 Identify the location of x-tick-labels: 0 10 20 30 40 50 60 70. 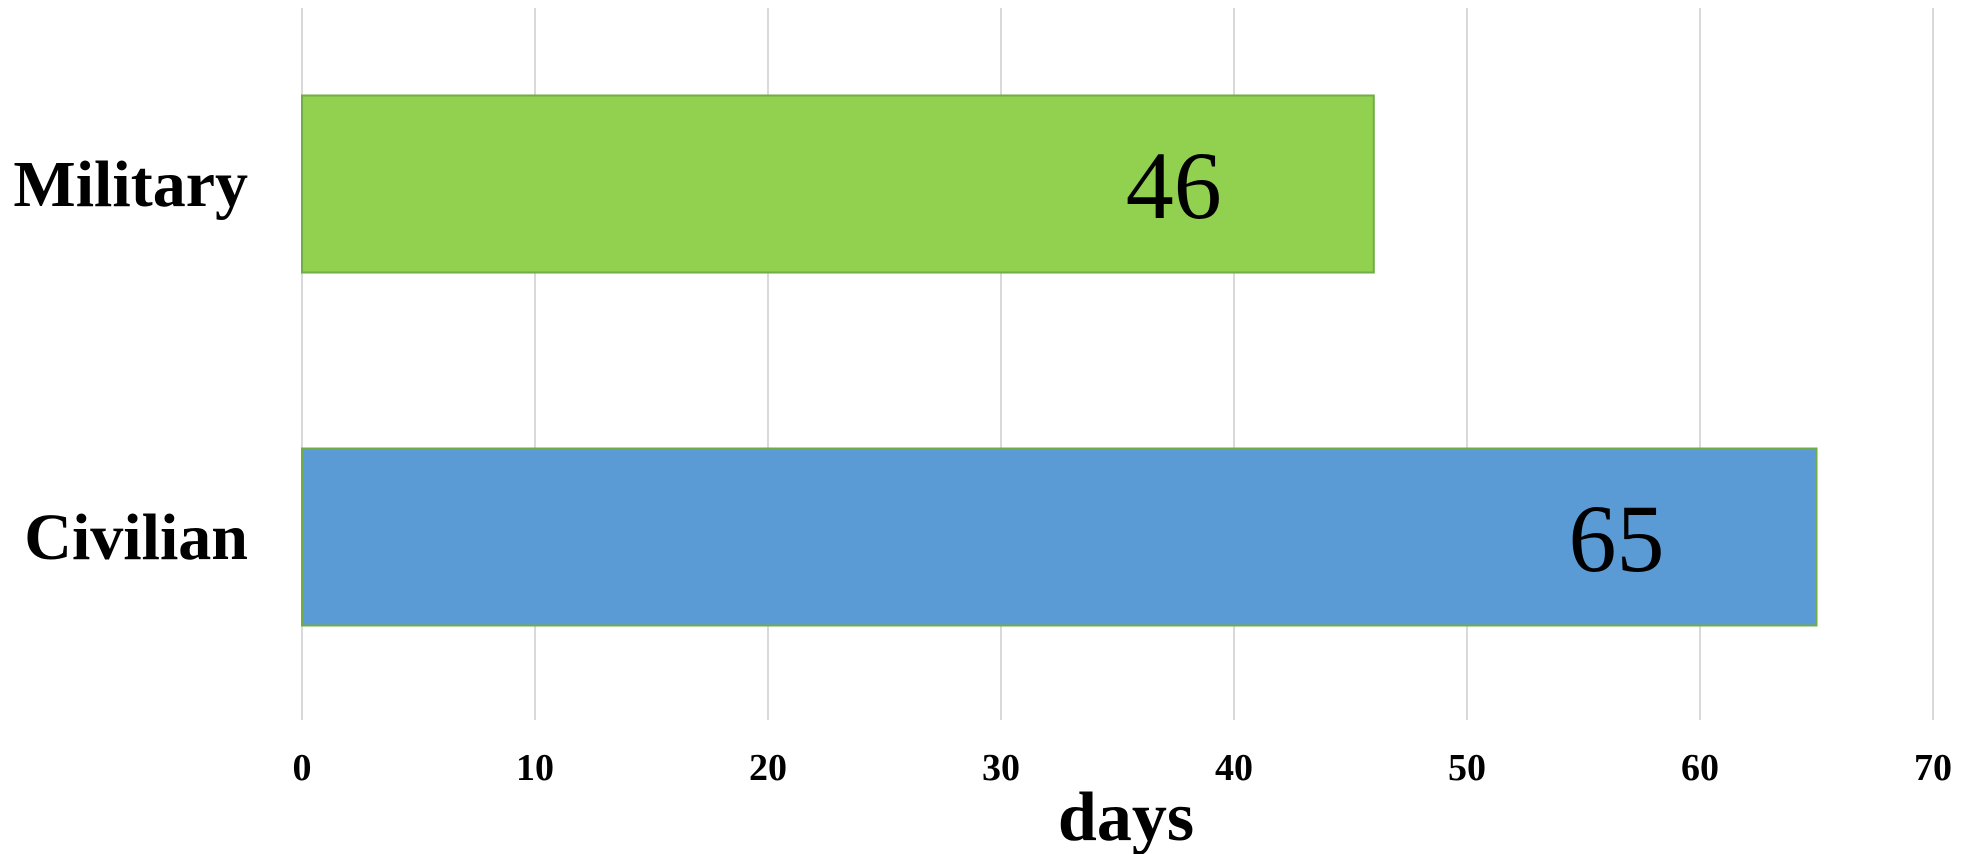
(1123, 768).